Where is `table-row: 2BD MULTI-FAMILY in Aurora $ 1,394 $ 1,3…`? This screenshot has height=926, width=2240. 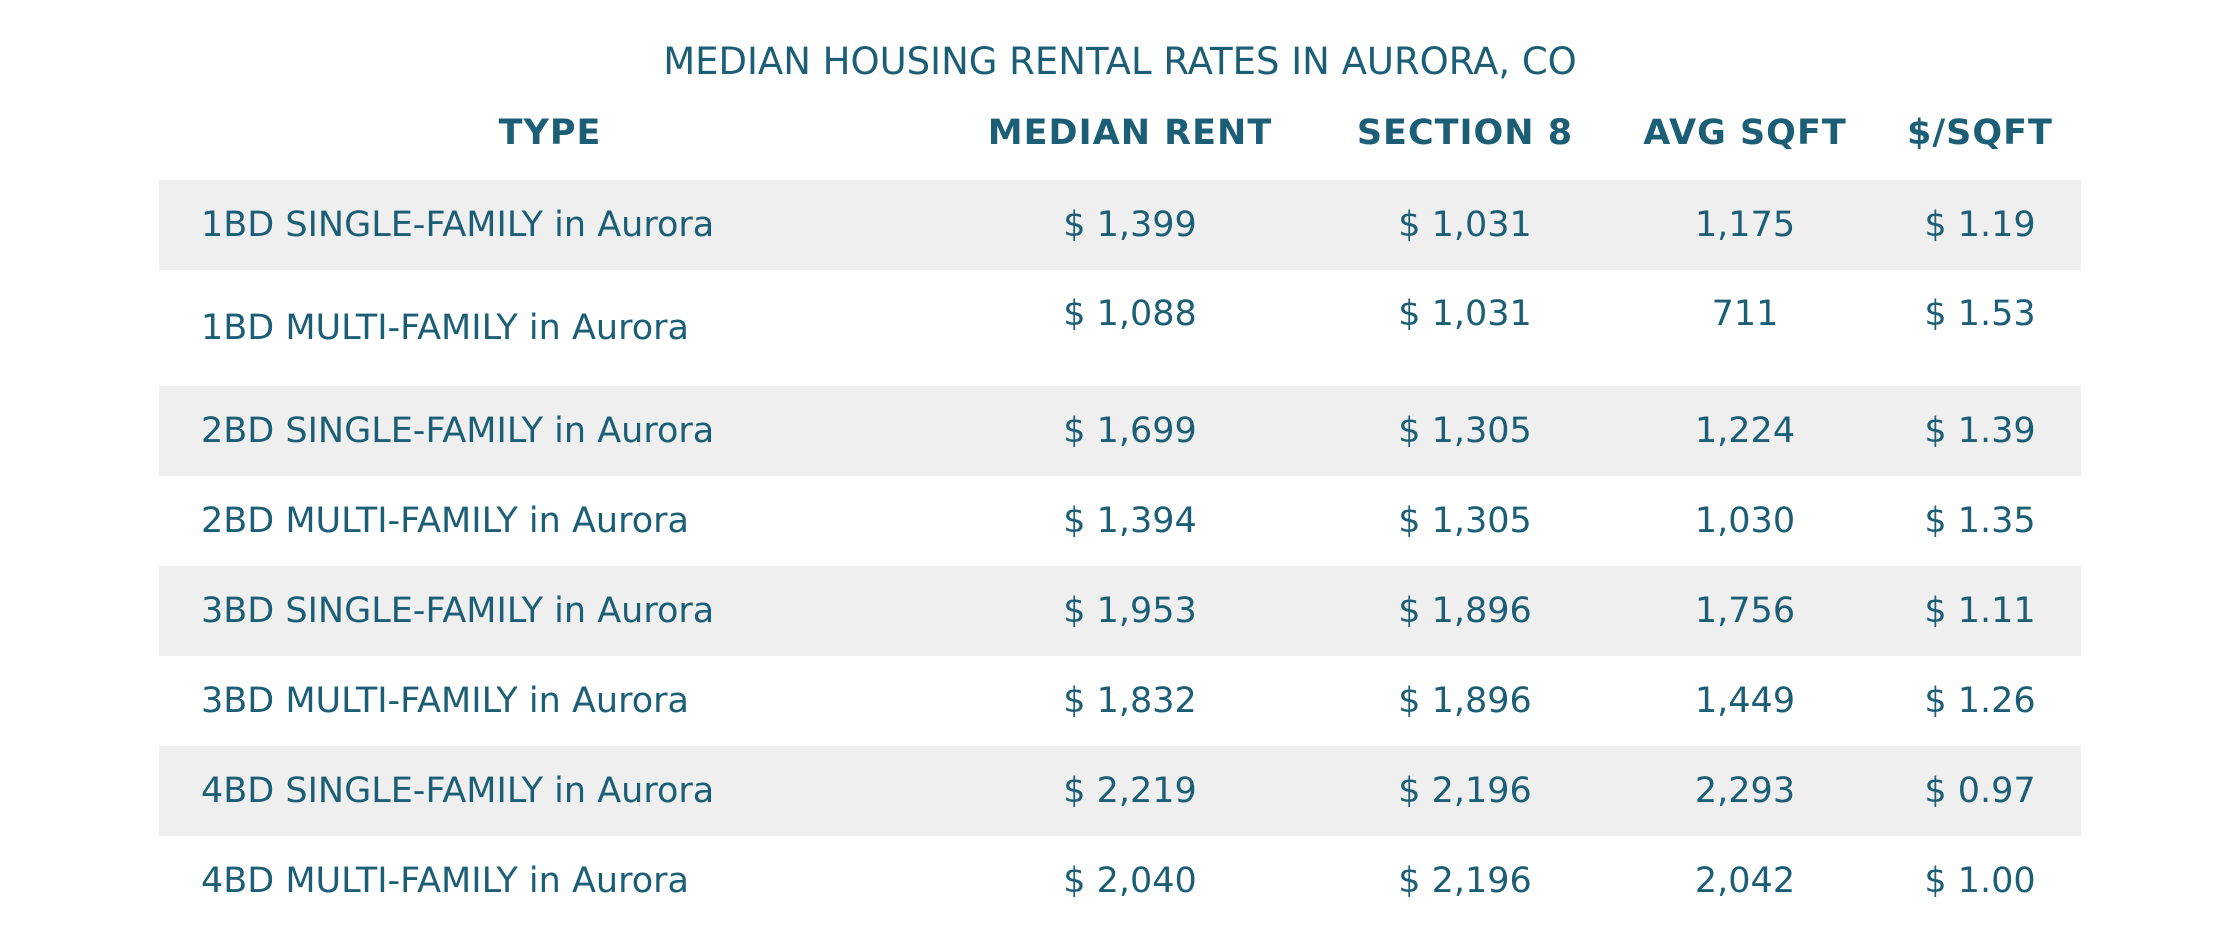
table-row: 2BD MULTI-FAMILY in Aurora $ 1,394 $ 1,3… is located at coordinates (1120, 521).